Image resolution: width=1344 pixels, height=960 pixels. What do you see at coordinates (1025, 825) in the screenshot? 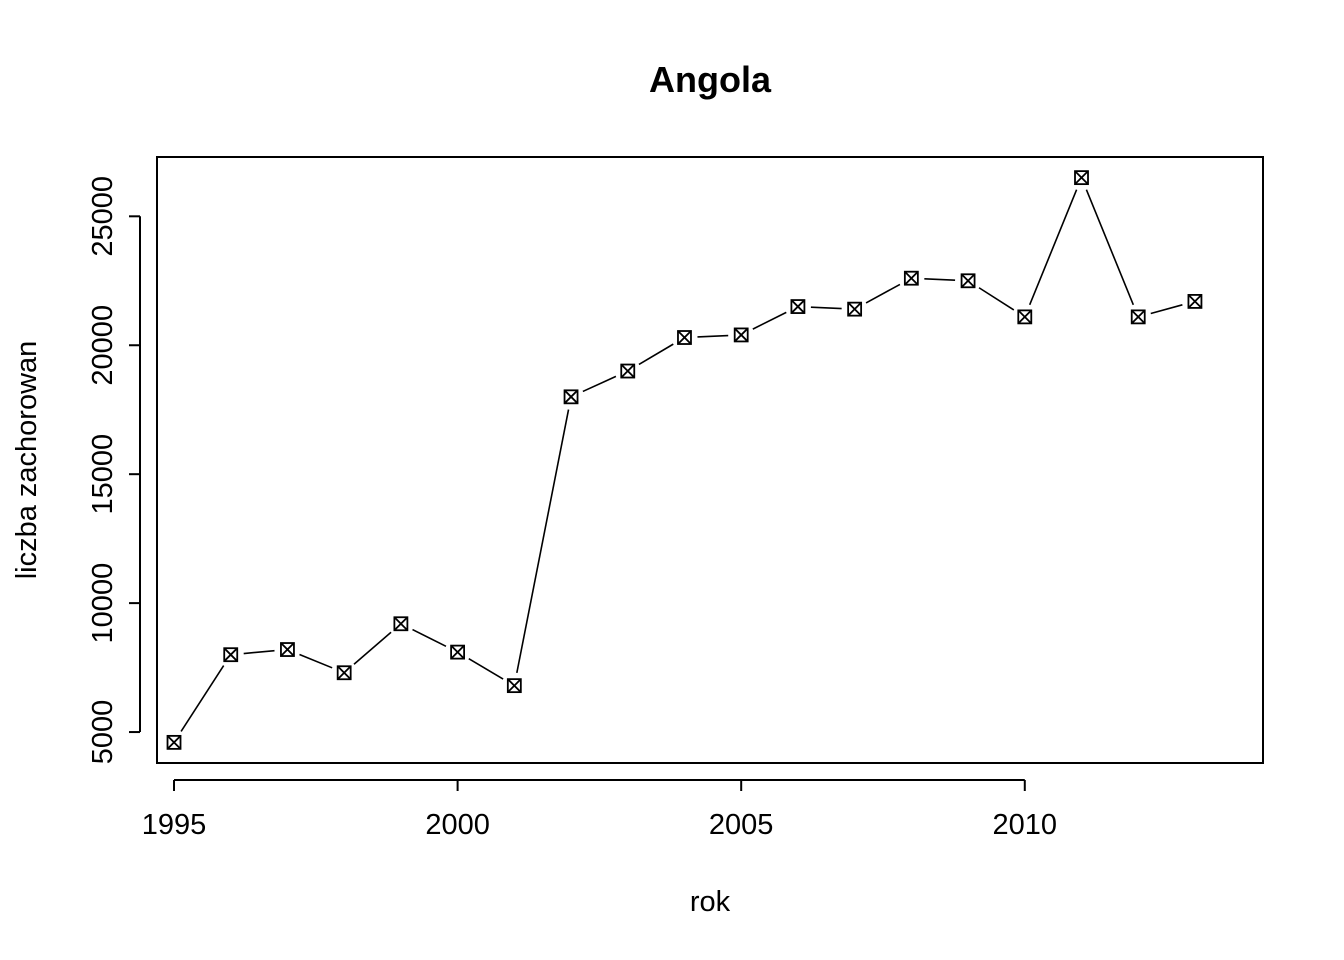
I see `x-tick-label: 2010` at bounding box center [1025, 825].